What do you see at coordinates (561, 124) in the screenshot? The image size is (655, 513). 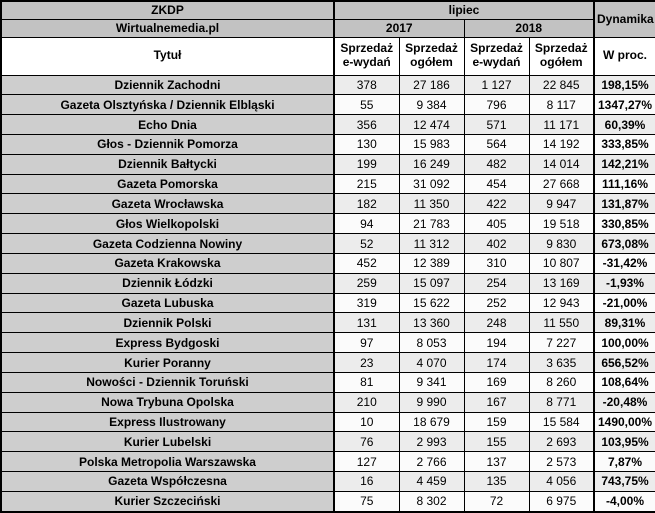 I see `value-cell: 11 171` at bounding box center [561, 124].